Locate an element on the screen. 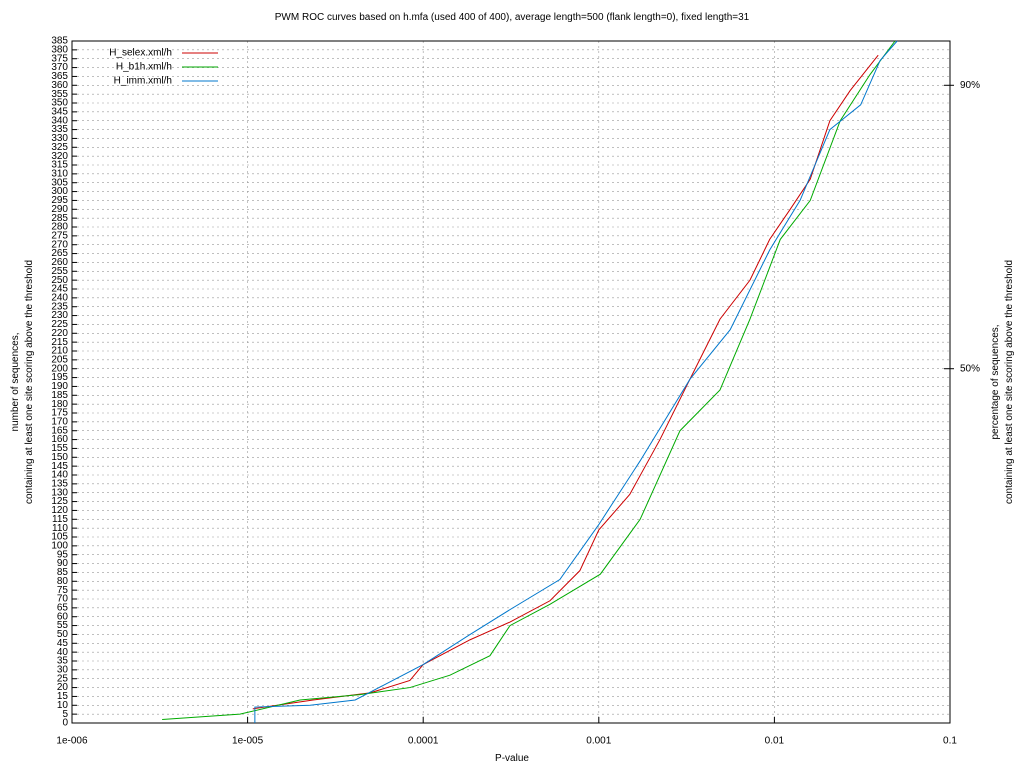  y-tick-label: 220 is located at coordinates (59, 333).